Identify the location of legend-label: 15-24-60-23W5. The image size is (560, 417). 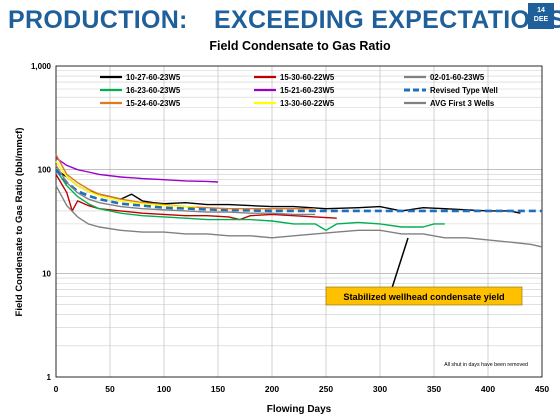
(153, 103).